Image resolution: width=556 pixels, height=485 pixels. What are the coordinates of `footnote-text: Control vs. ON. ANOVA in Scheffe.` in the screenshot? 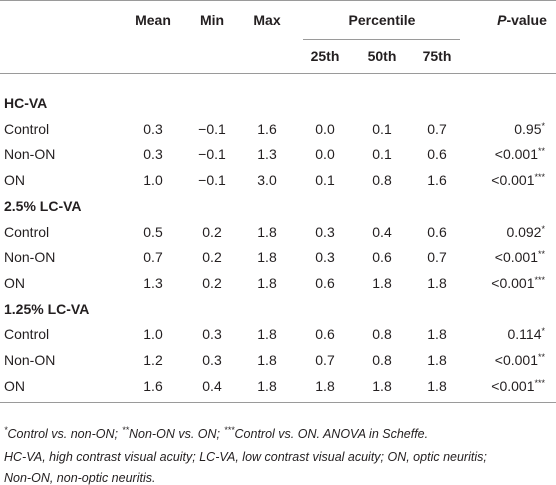 It's located at (331, 434).